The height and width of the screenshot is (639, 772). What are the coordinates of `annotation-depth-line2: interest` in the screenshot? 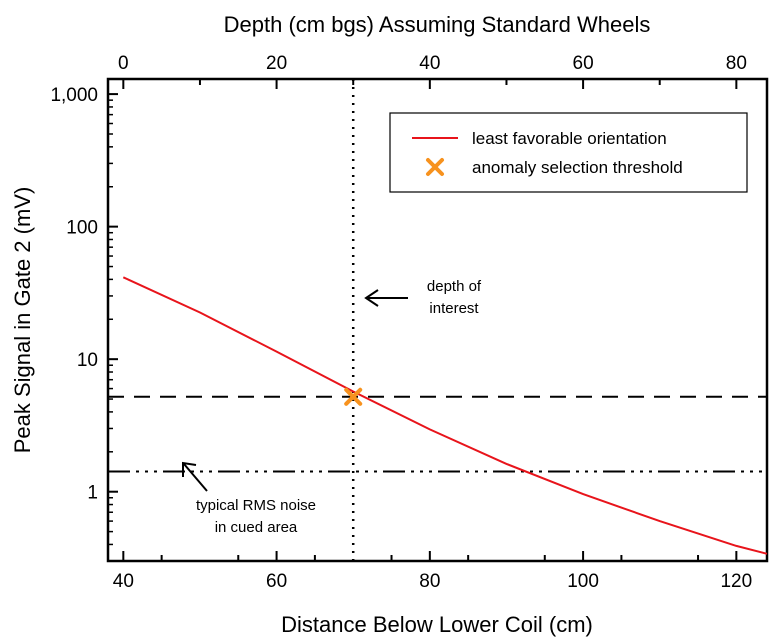 It's located at (454, 308).